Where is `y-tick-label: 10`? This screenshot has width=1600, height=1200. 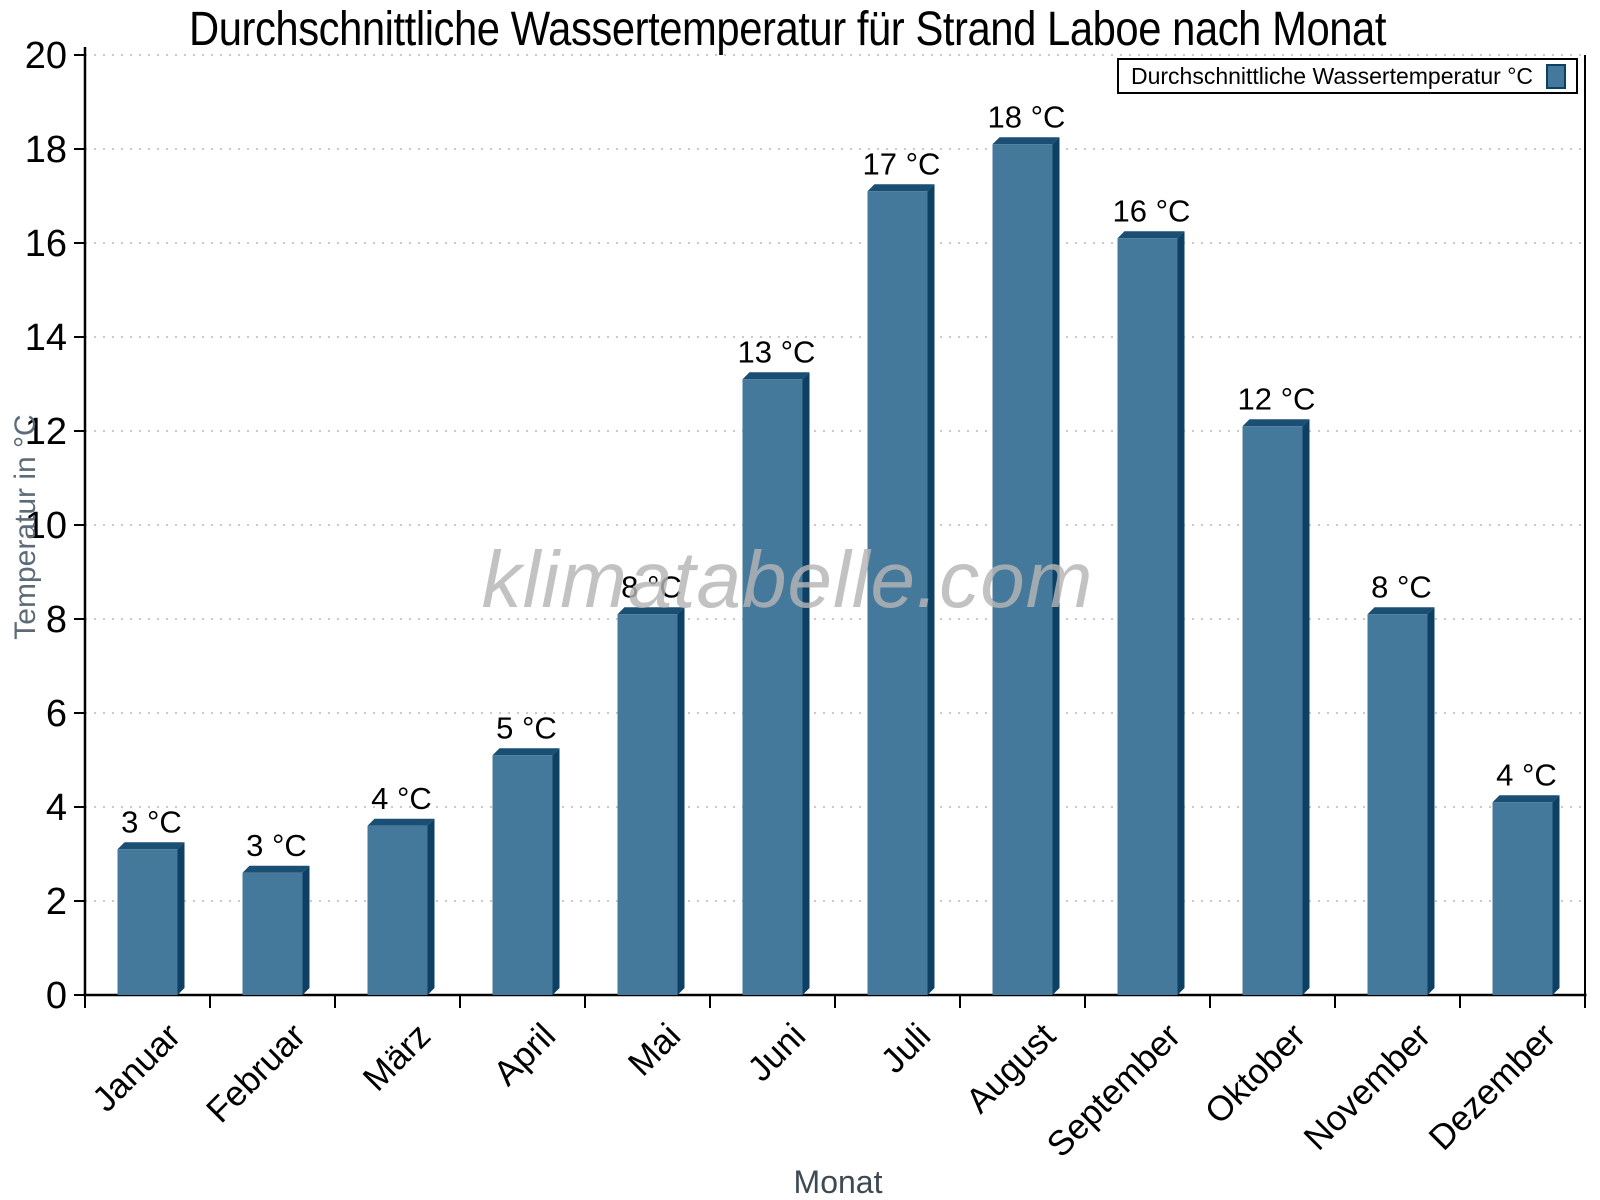 y-tick-label: 10 is located at coordinates (46, 526).